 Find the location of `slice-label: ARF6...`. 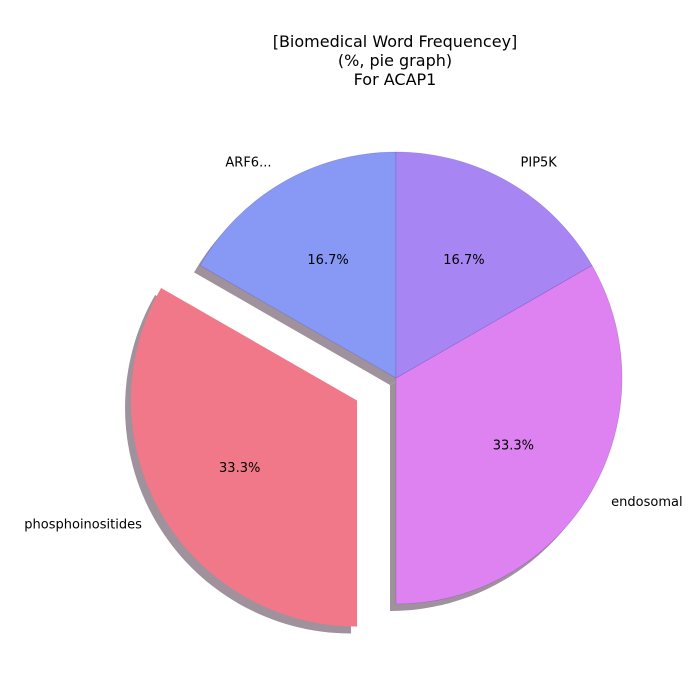

slice-label: ARF6... is located at coordinates (248, 162).